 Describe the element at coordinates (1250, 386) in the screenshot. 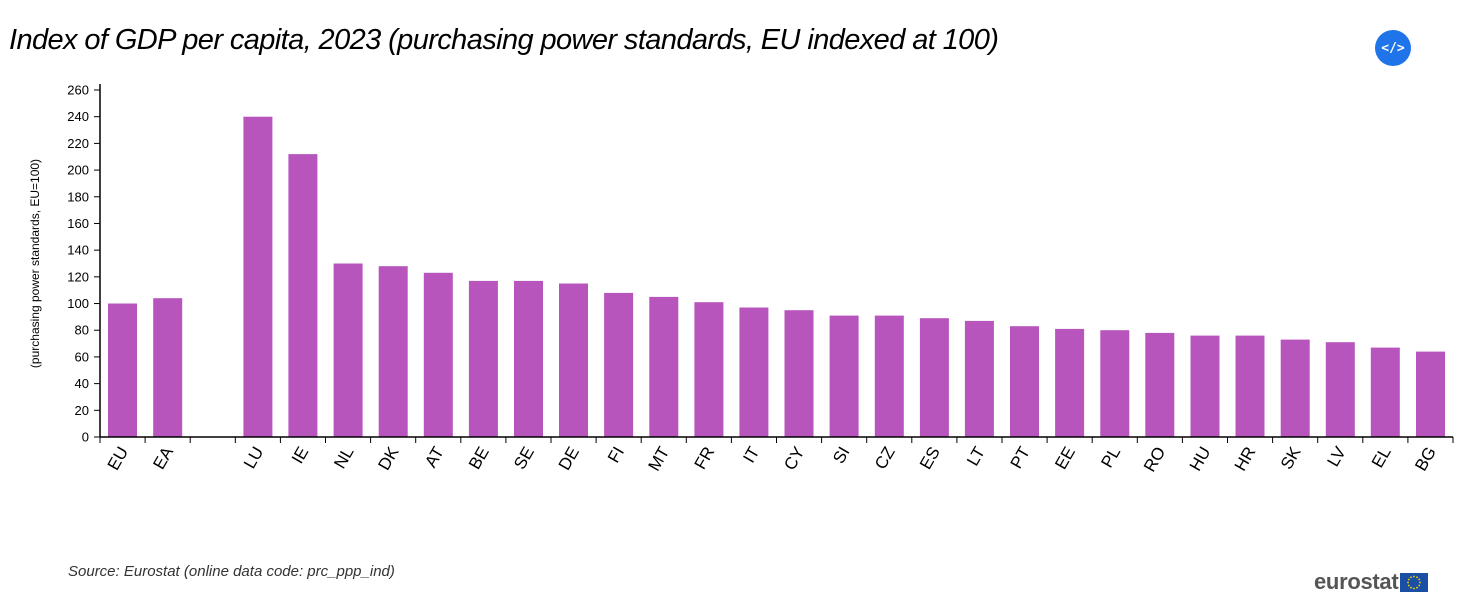

I see `bar-hr` at that location.